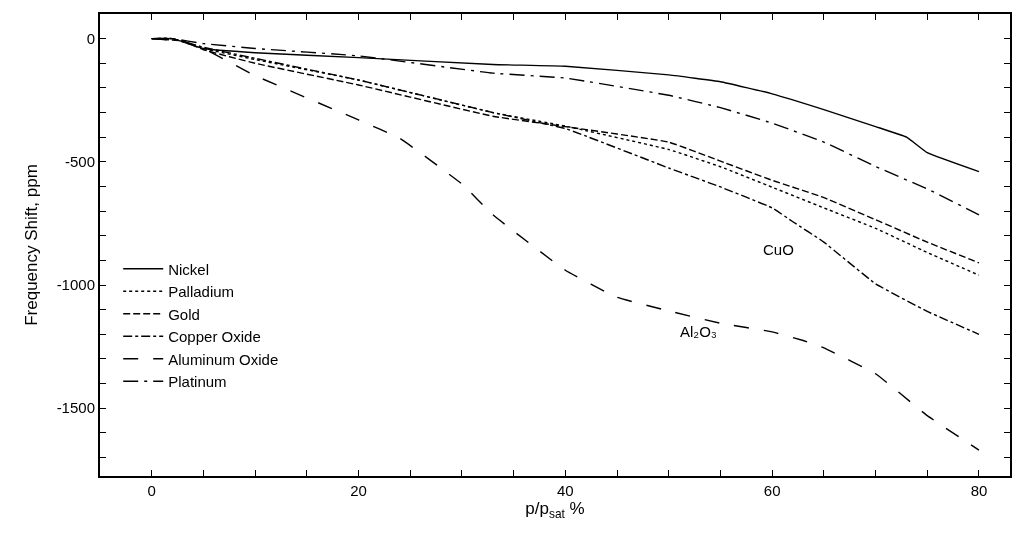  I want to click on x-tick-label: 20, so click(358, 490).